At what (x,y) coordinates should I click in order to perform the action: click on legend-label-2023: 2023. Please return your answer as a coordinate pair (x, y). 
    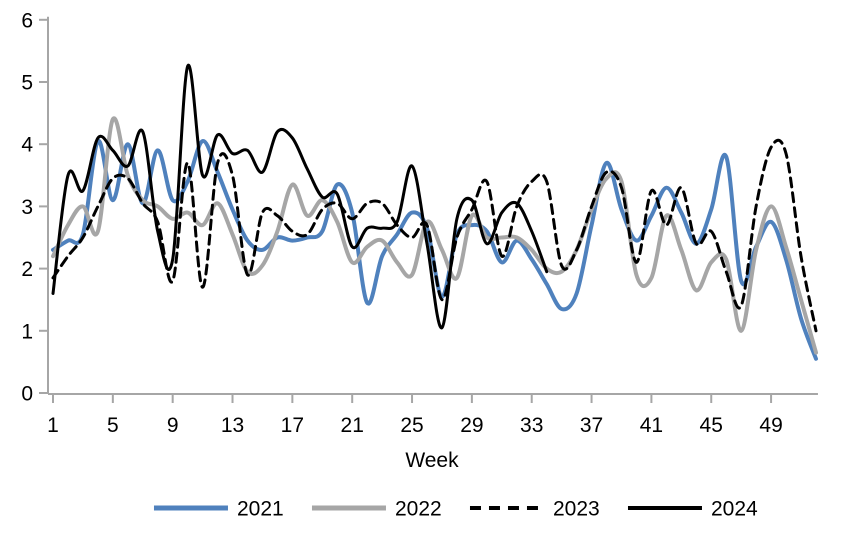
    Looking at the image, I should click on (576, 509).